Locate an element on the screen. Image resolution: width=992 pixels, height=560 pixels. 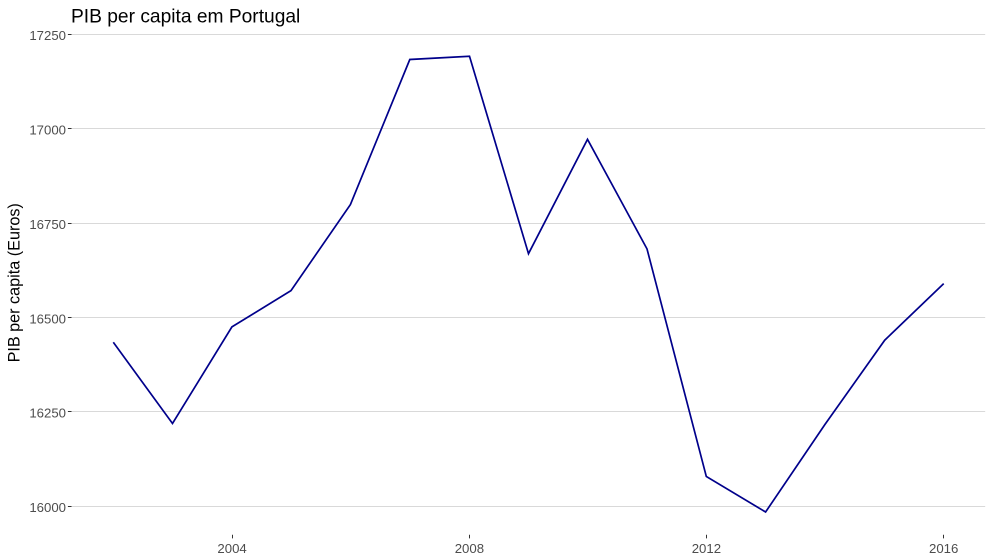
svg-text: 16250 is located at coordinates (47, 413).